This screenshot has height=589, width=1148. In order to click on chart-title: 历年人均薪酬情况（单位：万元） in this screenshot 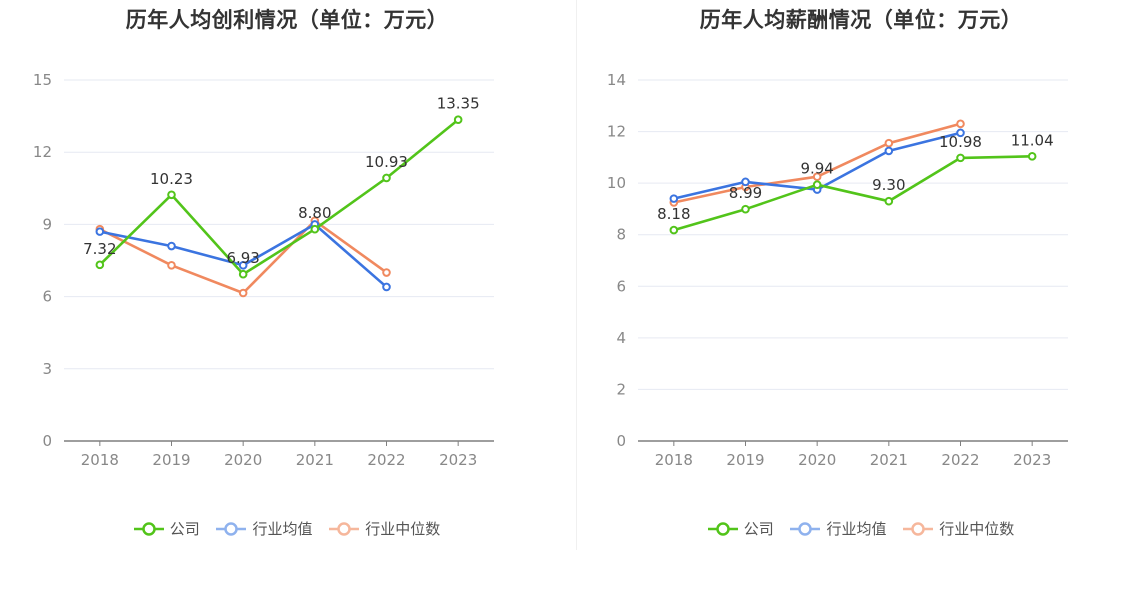, I will do `click(861, 20)`.